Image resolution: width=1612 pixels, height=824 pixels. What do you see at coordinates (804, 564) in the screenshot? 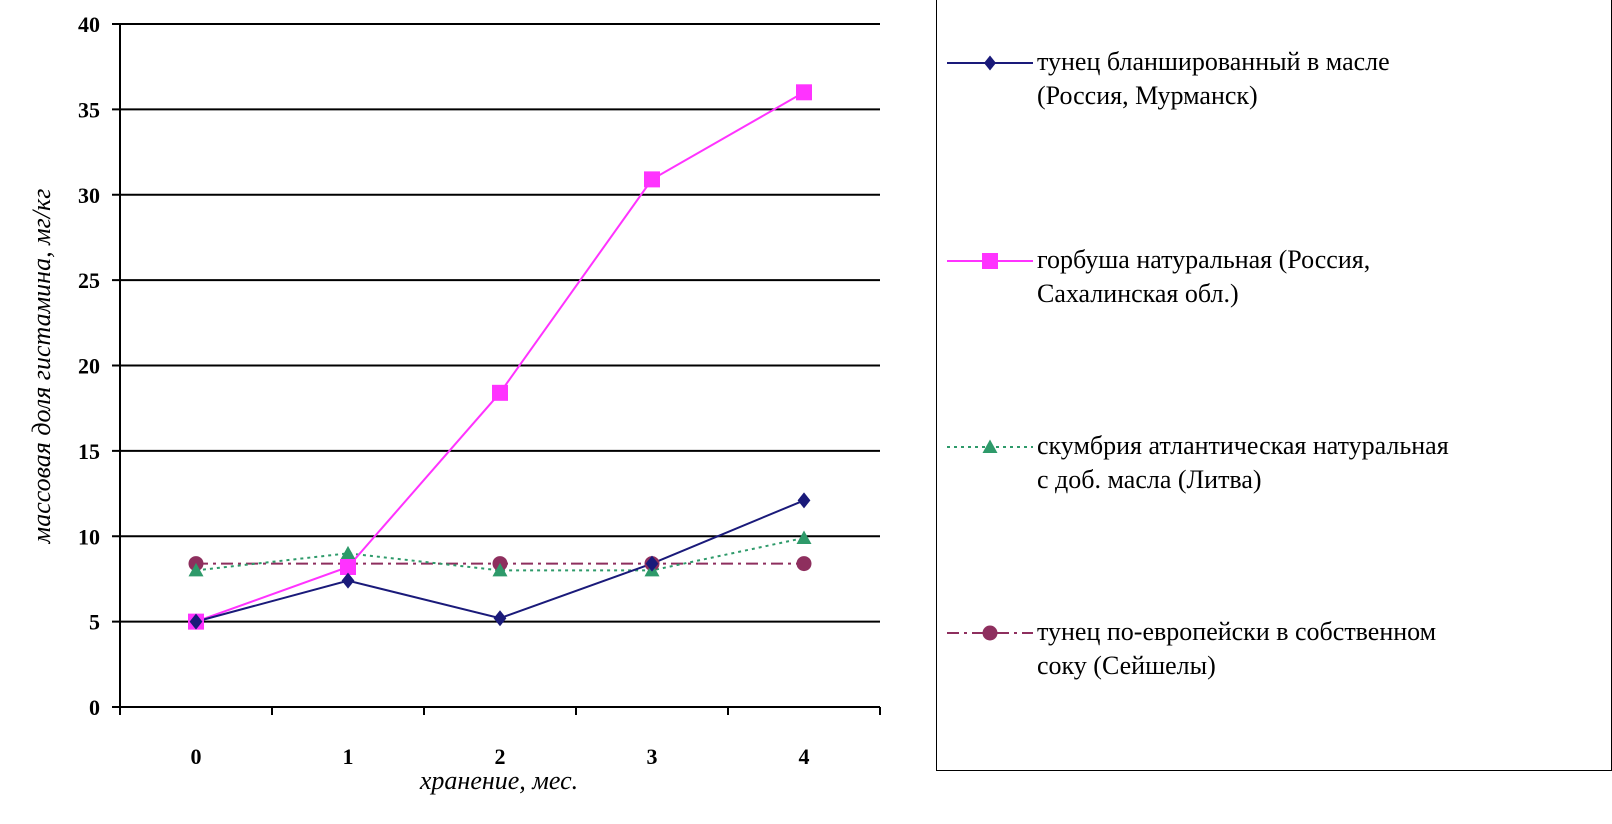
I see `data-point-circle` at bounding box center [804, 564].